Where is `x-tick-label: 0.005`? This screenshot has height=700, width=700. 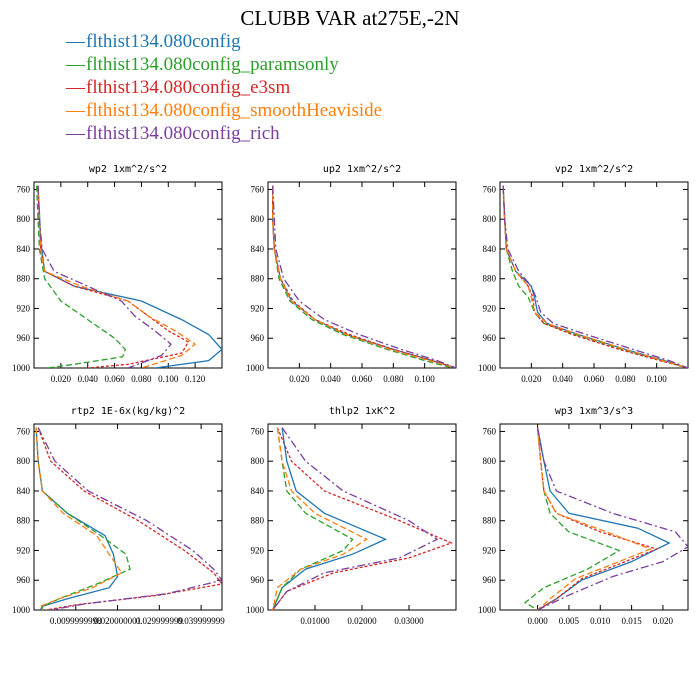
x-tick-label: 0.005 is located at coordinates (569, 621).